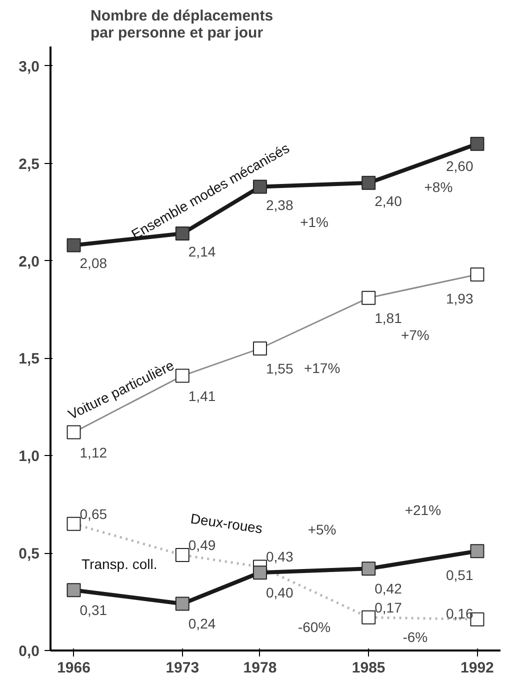 The width and height of the screenshot is (528, 700). What do you see at coordinates (94, 263) in the screenshot?
I see `data-label: 2,08` at bounding box center [94, 263].